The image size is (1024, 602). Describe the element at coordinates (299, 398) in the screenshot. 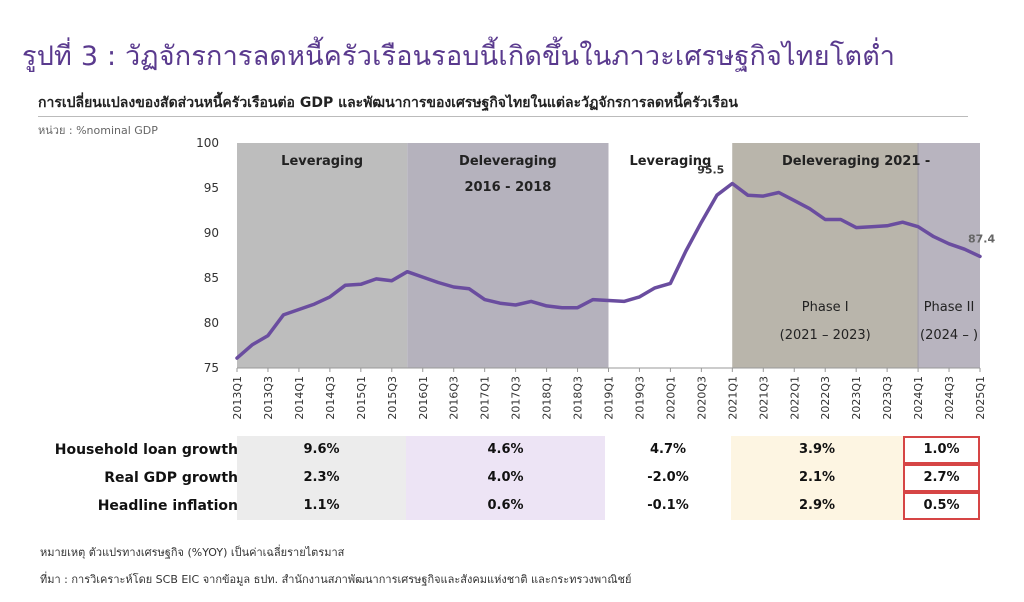

I see `x-tick-label: 2014Q1` at that location.